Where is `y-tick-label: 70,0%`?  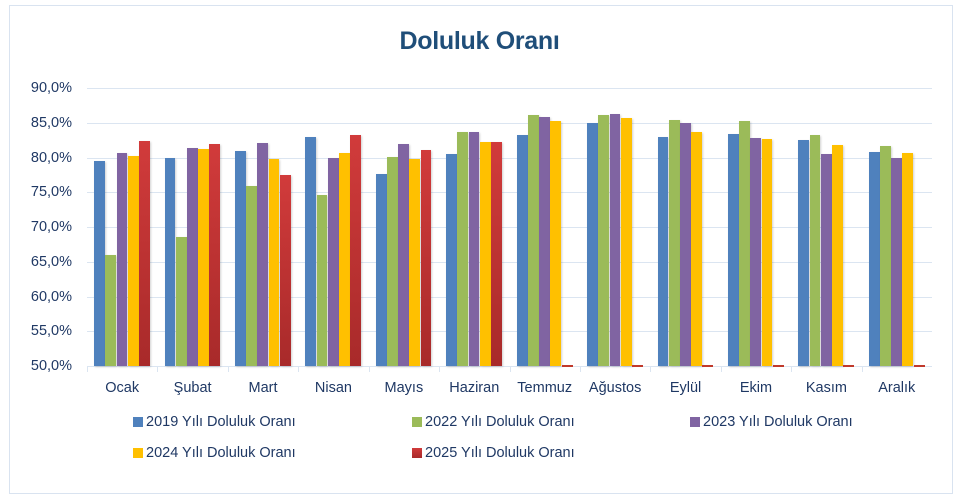 y-tick-label: 70,0% is located at coordinates (51, 227).